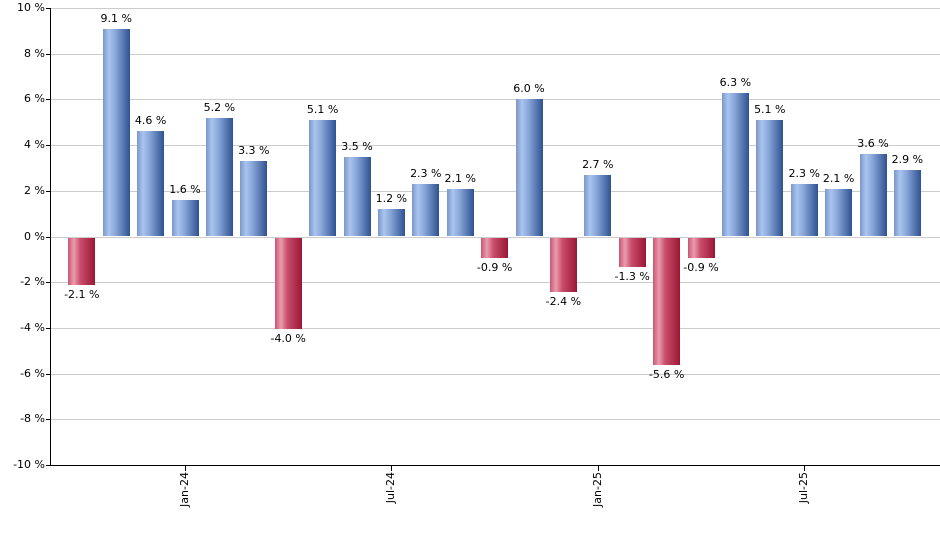 This screenshot has width=940, height=550. I want to click on y-axis-tick-label: -2 %, so click(32, 282).